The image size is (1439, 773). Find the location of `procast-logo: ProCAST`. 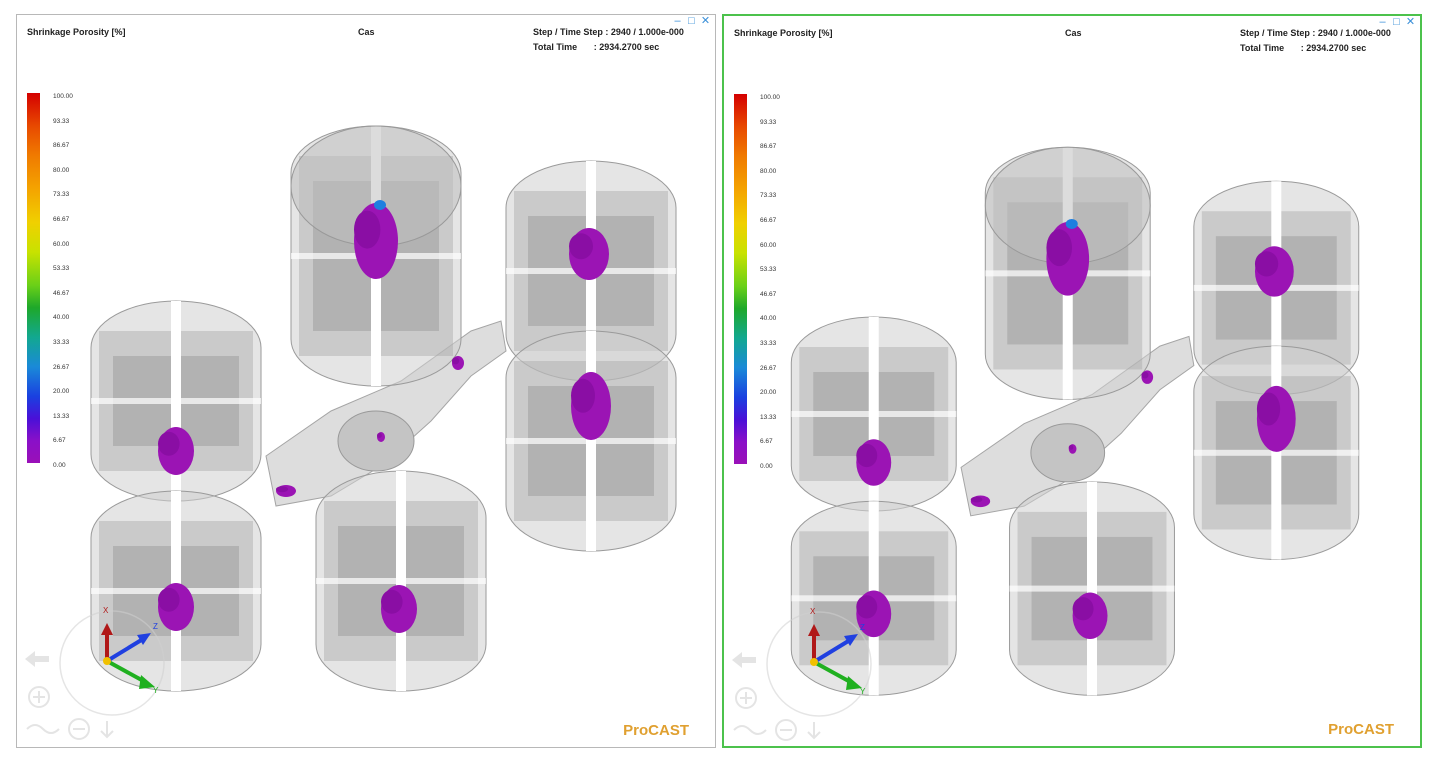

procast-logo: ProCAST is located at coordinates (656, 730).